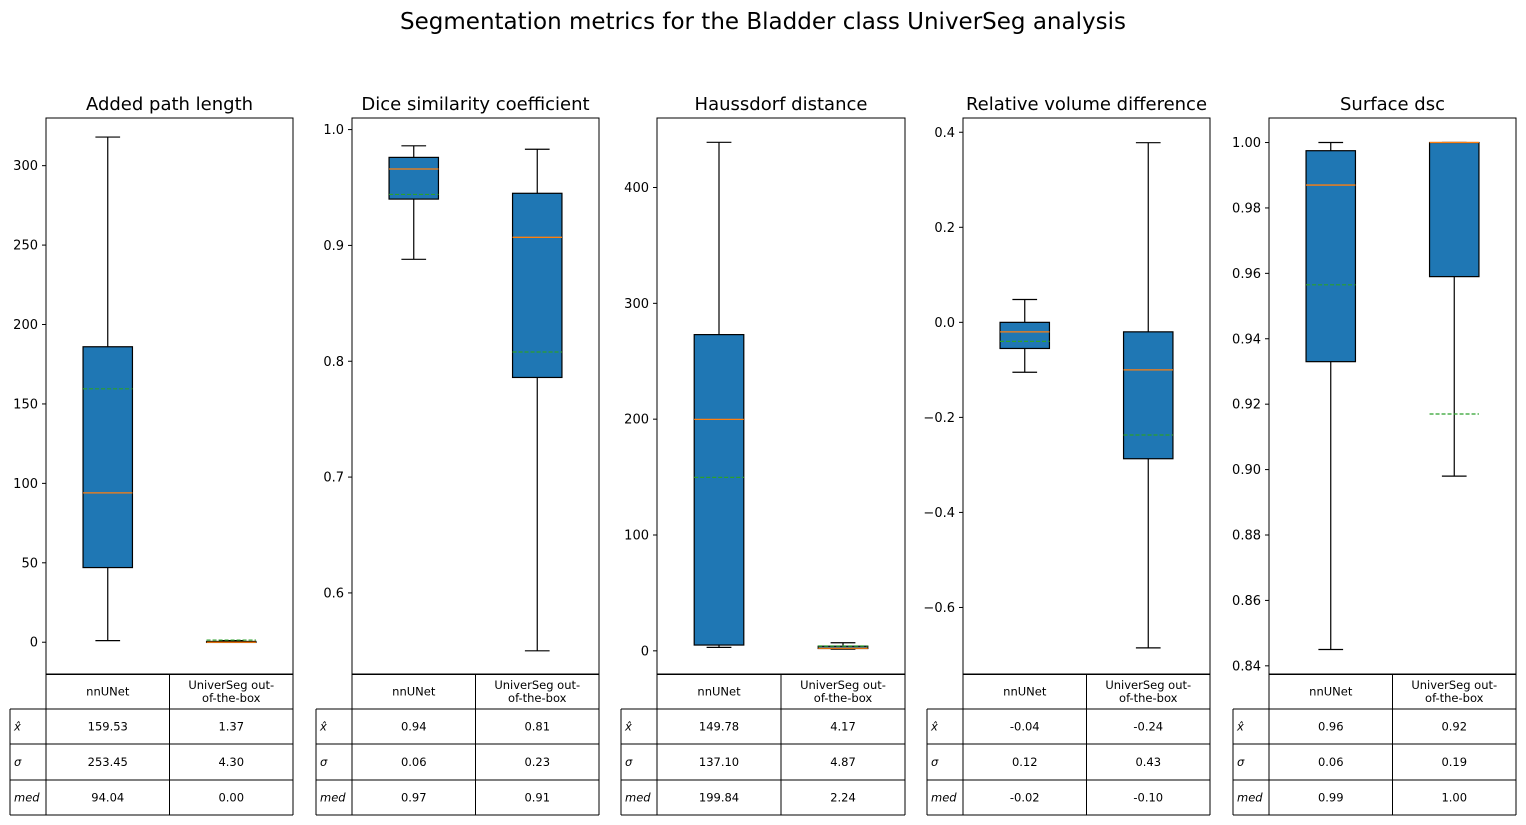 This screenshot has height=825, width=1526. Describe the element at coordinates (333, 246) in the screenshot. I see `y-tick-label: 0.9` at that location.